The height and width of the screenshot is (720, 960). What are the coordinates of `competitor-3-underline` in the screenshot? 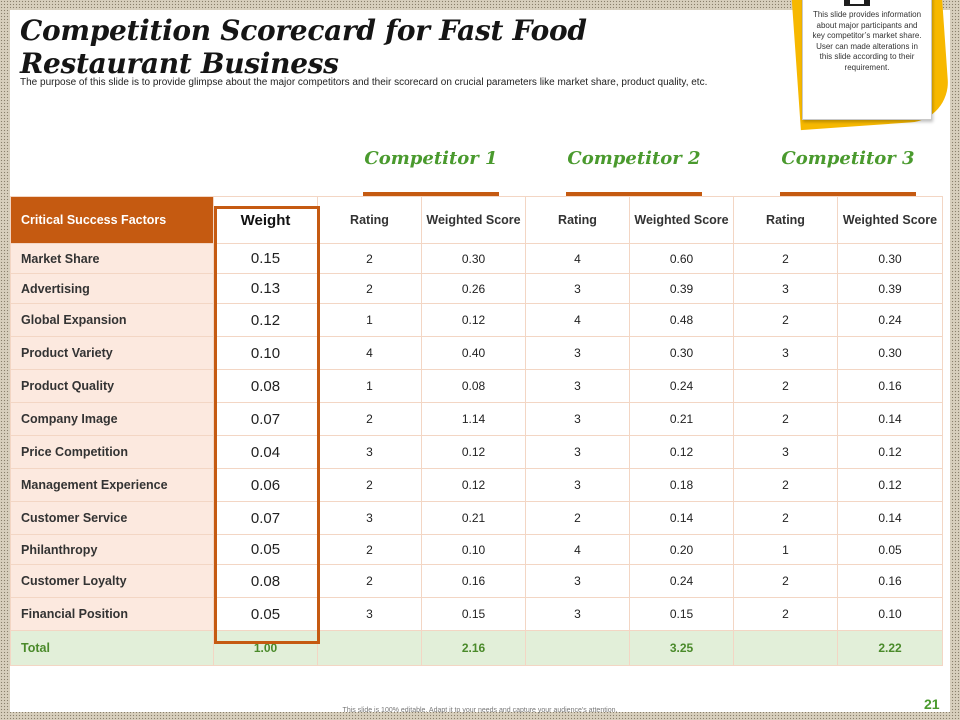 It's located at (848, 194).